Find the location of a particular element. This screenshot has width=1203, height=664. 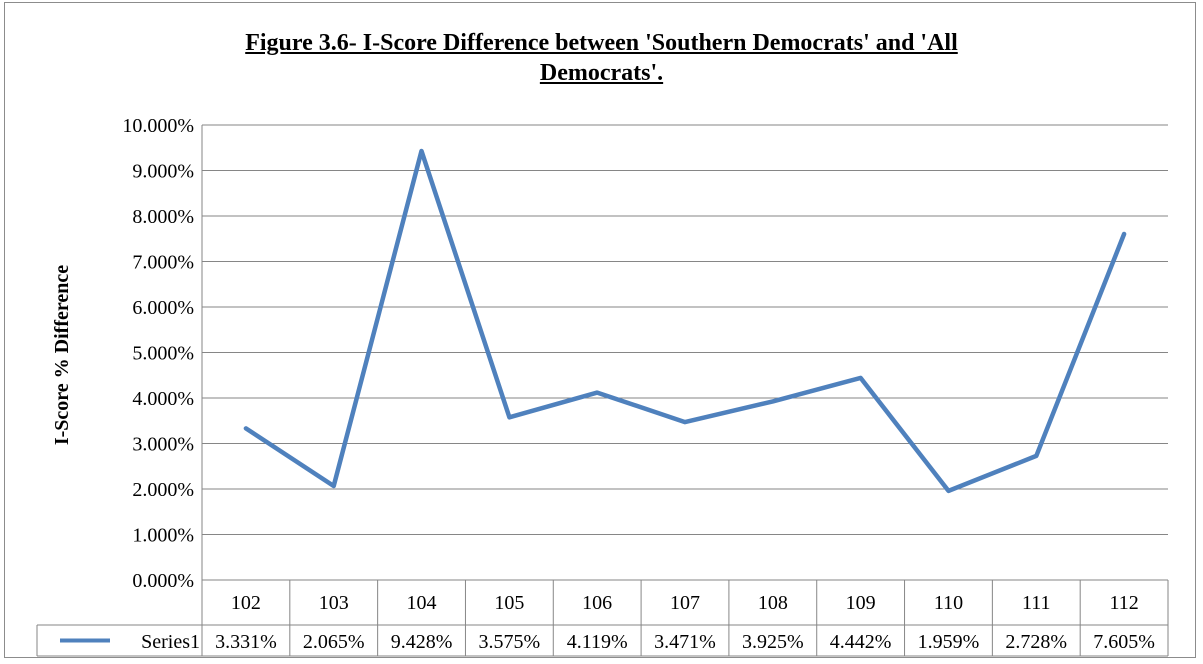

data-table-value: 4.119% is located at coordinates (597, 642).